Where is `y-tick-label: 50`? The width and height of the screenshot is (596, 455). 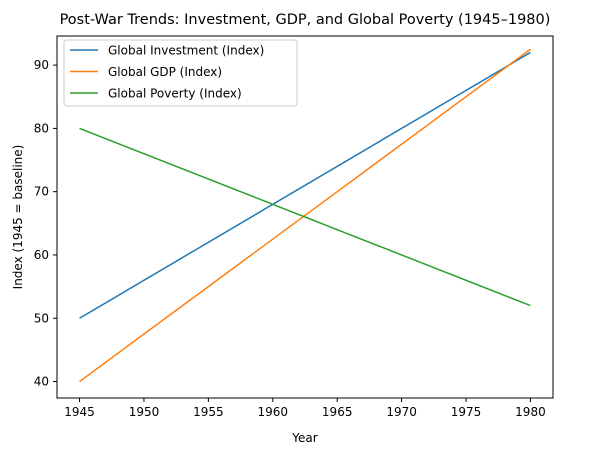 y-tick-label: 50 is located at coordinates (41, 318).